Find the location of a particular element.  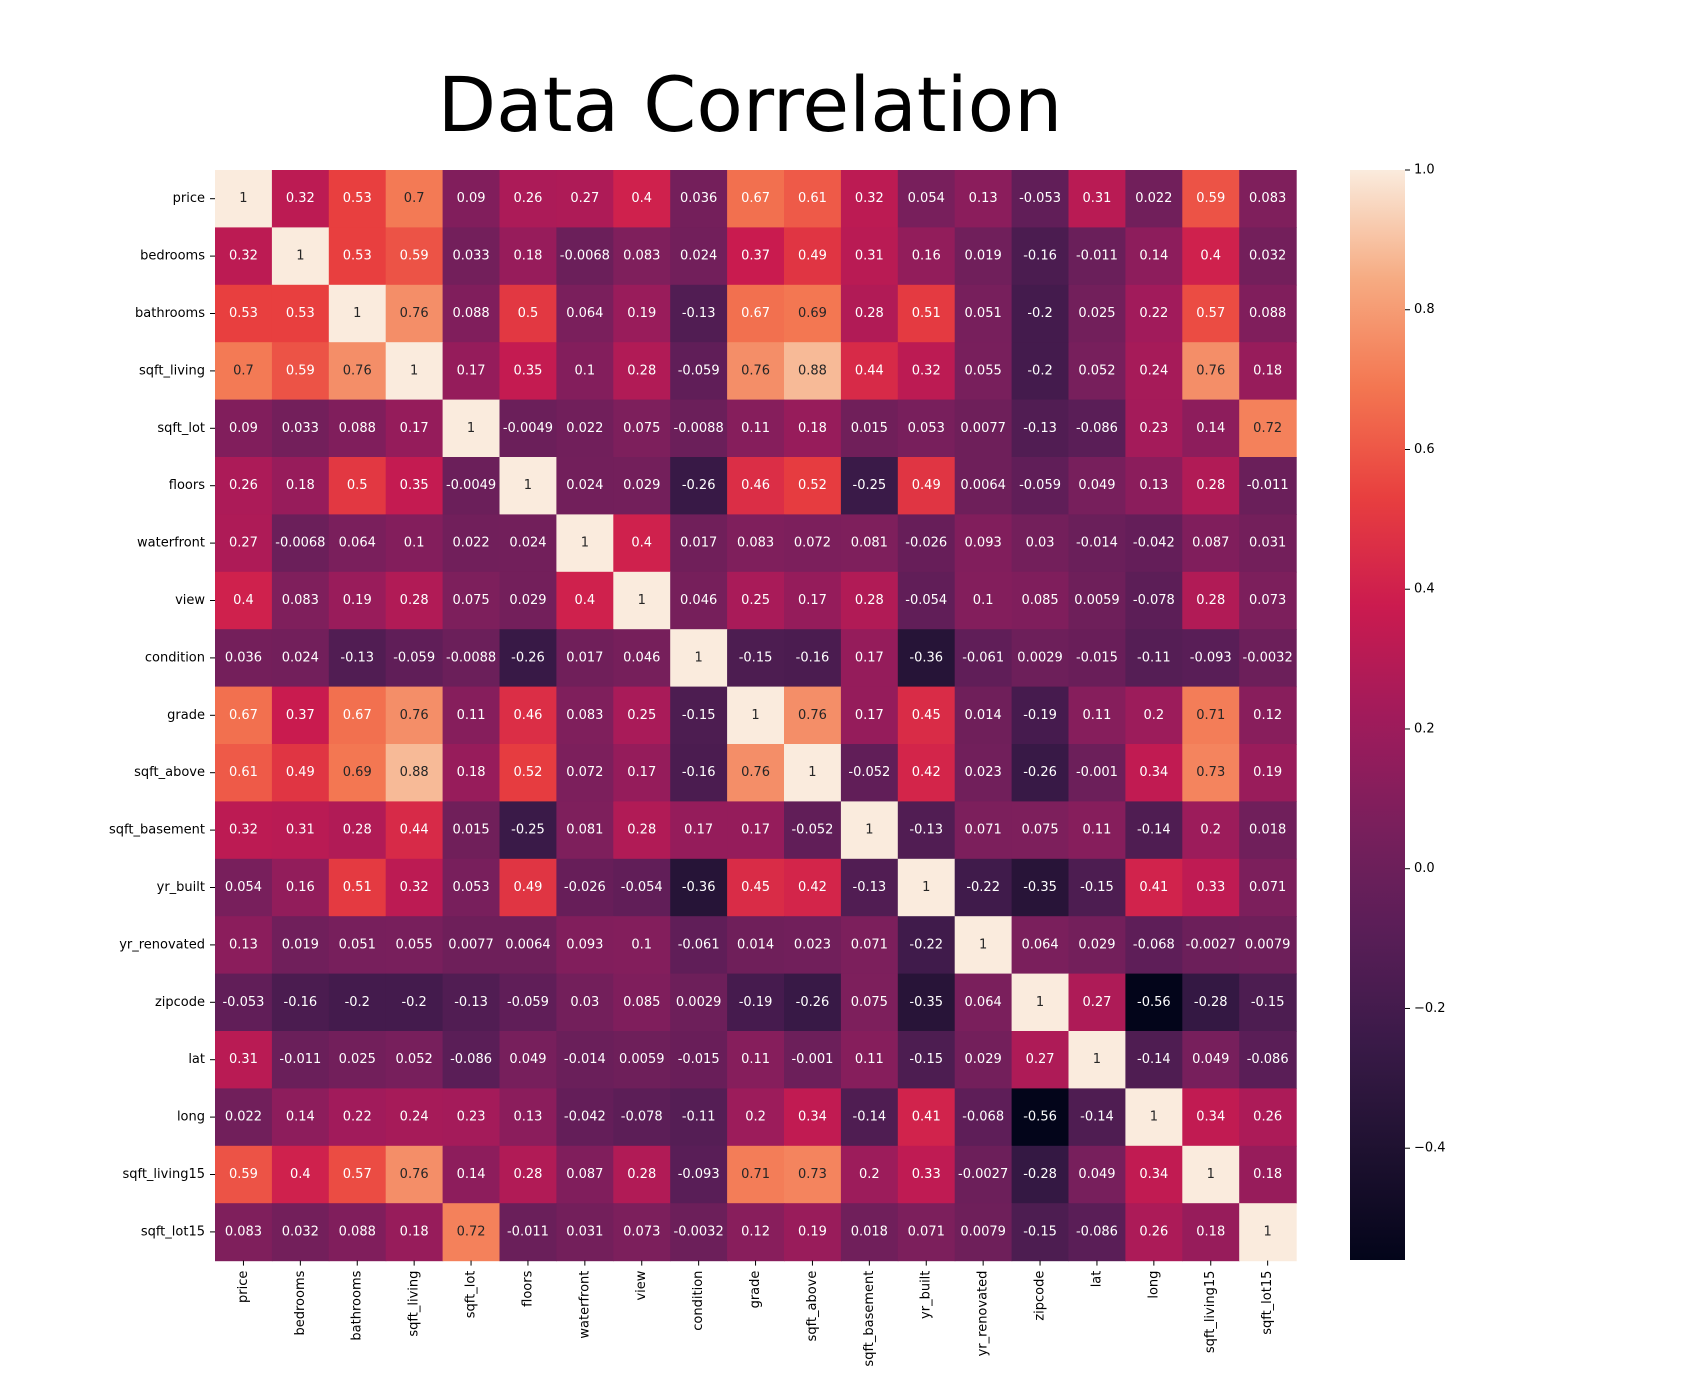

heatmap-cell-sqft_lot-waterfront is located at coordinates (585, 428).